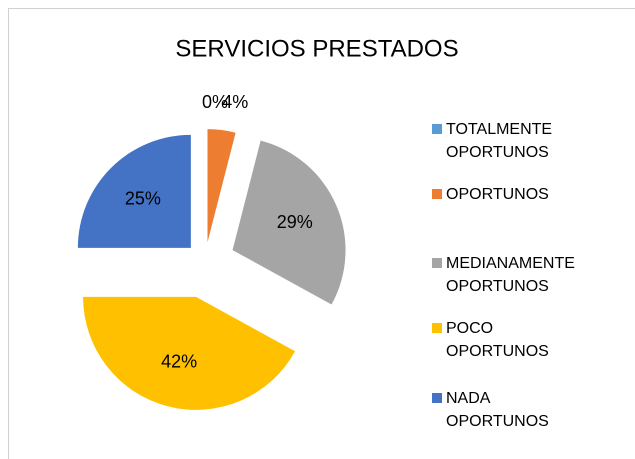 This screenshot has width=635, height=459. What do you see at coordinates (179, 361) in the screenshot?
I see `data-label: 42%` at bounding box center [179, 361].